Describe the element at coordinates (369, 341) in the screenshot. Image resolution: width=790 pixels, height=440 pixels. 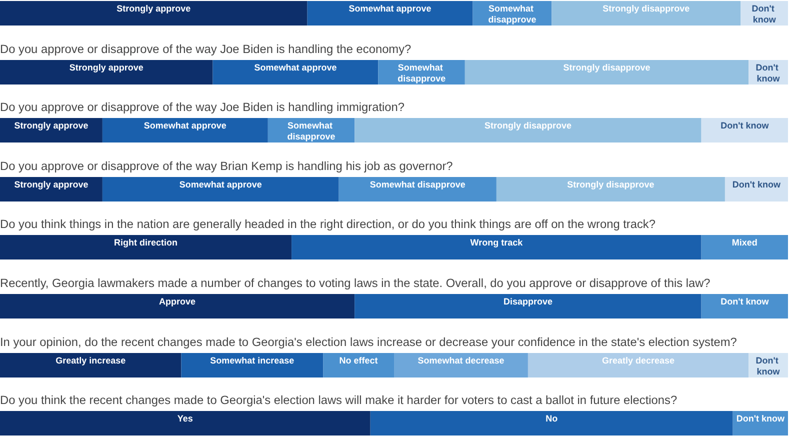
I see `chart-title: In your opinion, do the recent changes made to Georgia's election laws increase or decrease your confidence in the state's election system?` at that location.